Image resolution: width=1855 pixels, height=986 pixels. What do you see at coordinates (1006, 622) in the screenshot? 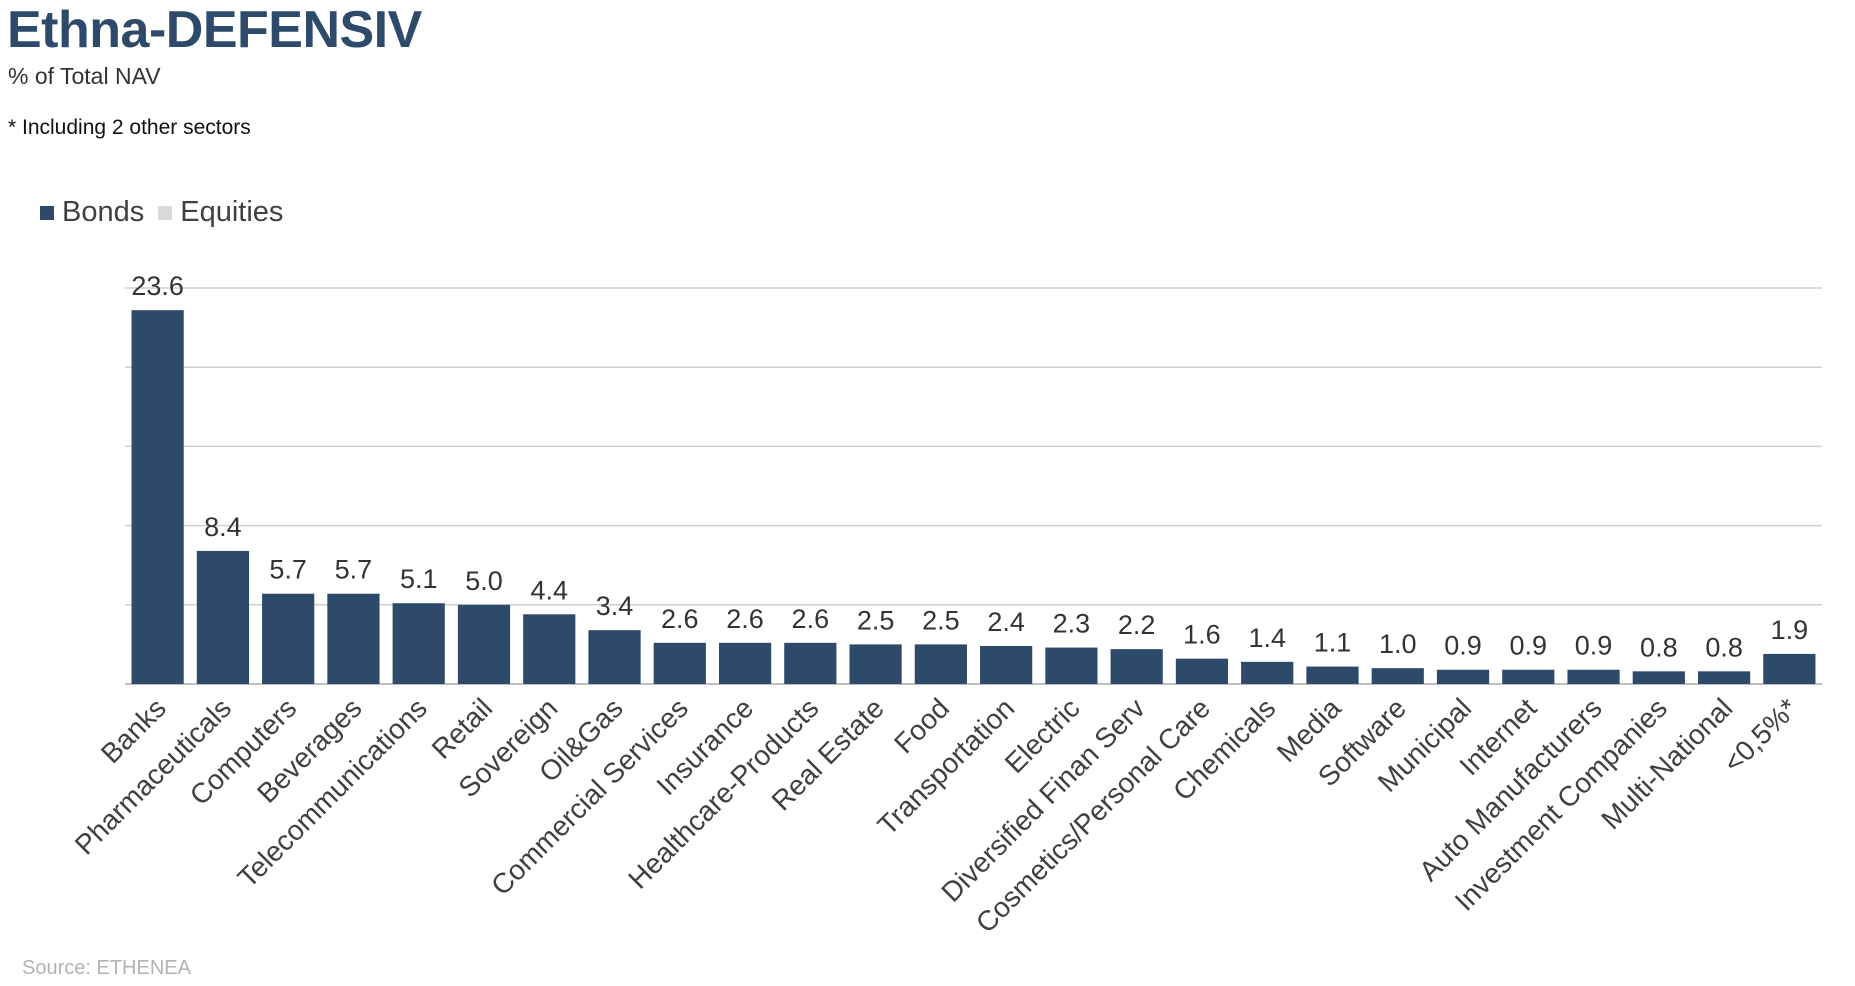
I see `data-label: 2.4` at bounding box center [1006, 622].